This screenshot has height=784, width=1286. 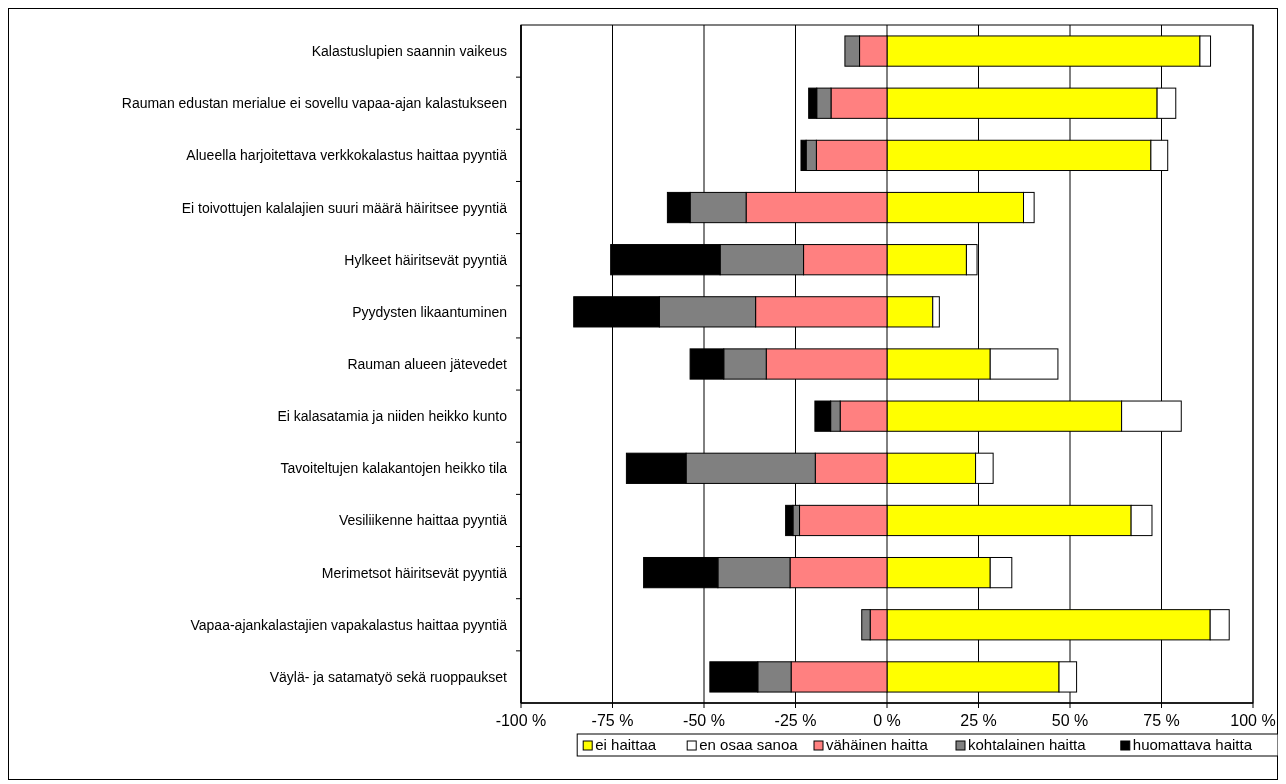 I want to click on y-tick-label: Tavoiteltujen kalakantojen heikko tila, so click(x=394, y=468).